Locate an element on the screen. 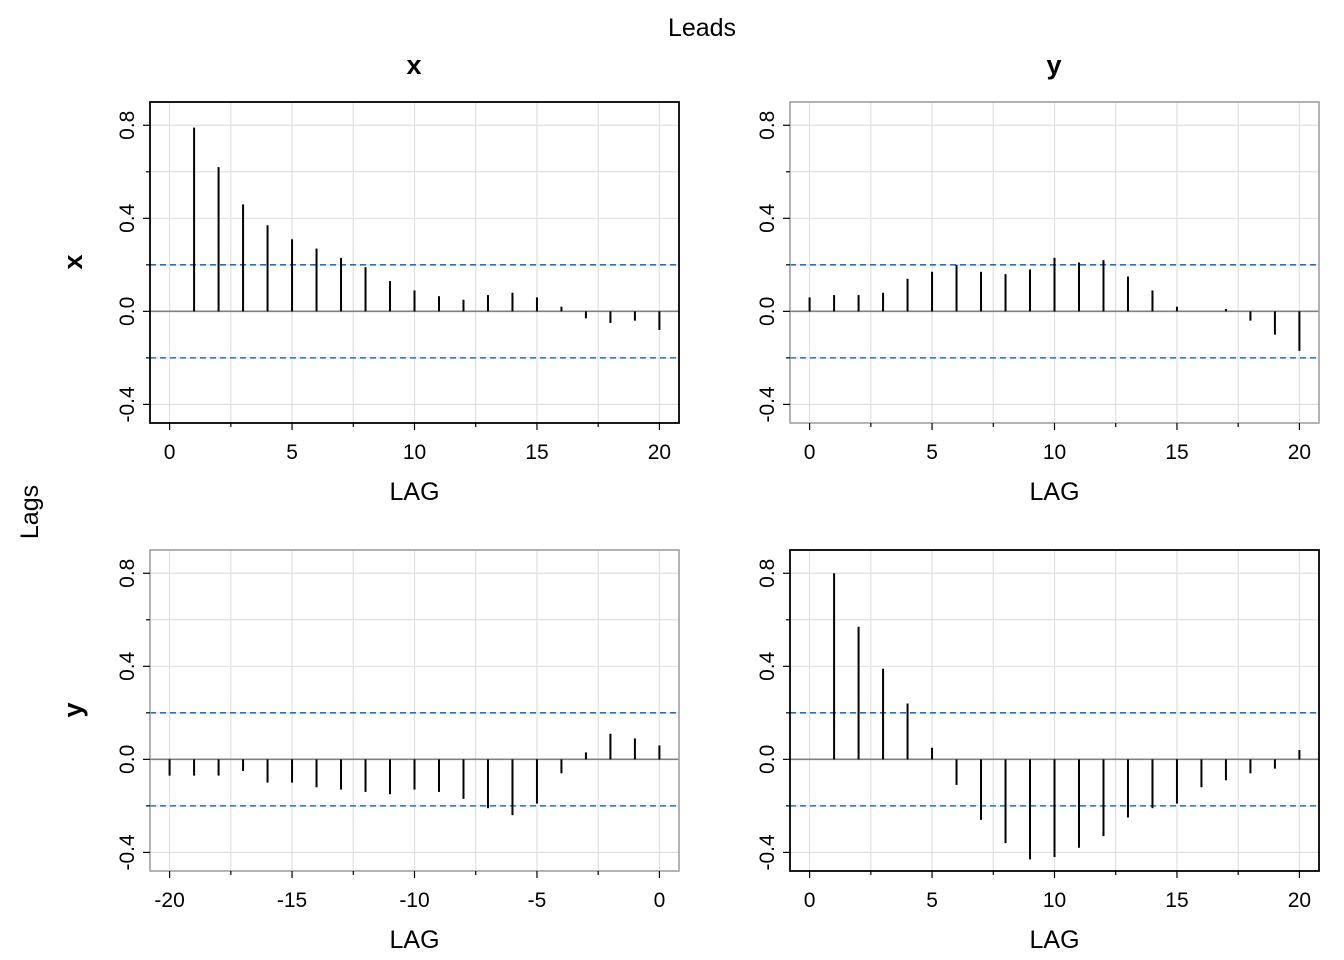 The width and height of the screenshot is (1344, 960). x-tick-label: -20 is located at coordinates (169, 900).